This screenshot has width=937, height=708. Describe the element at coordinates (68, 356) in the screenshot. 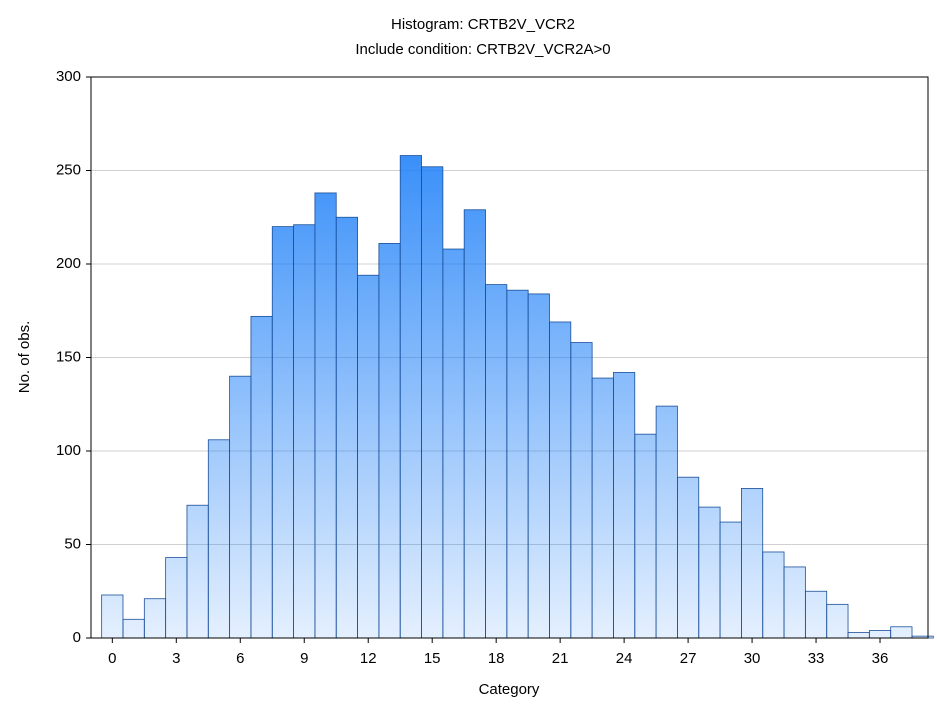

I see `y-tick-label: 150` at that location.